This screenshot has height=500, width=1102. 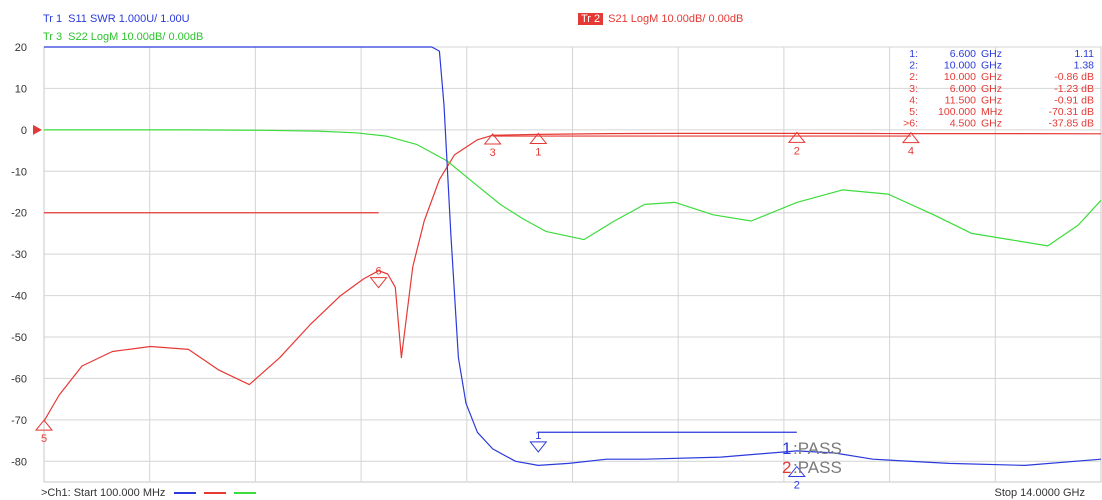 What do you see at coordinates (44, 439) in the screenshot?
I see `marker-label: 5` at bounding box center [44, 439].